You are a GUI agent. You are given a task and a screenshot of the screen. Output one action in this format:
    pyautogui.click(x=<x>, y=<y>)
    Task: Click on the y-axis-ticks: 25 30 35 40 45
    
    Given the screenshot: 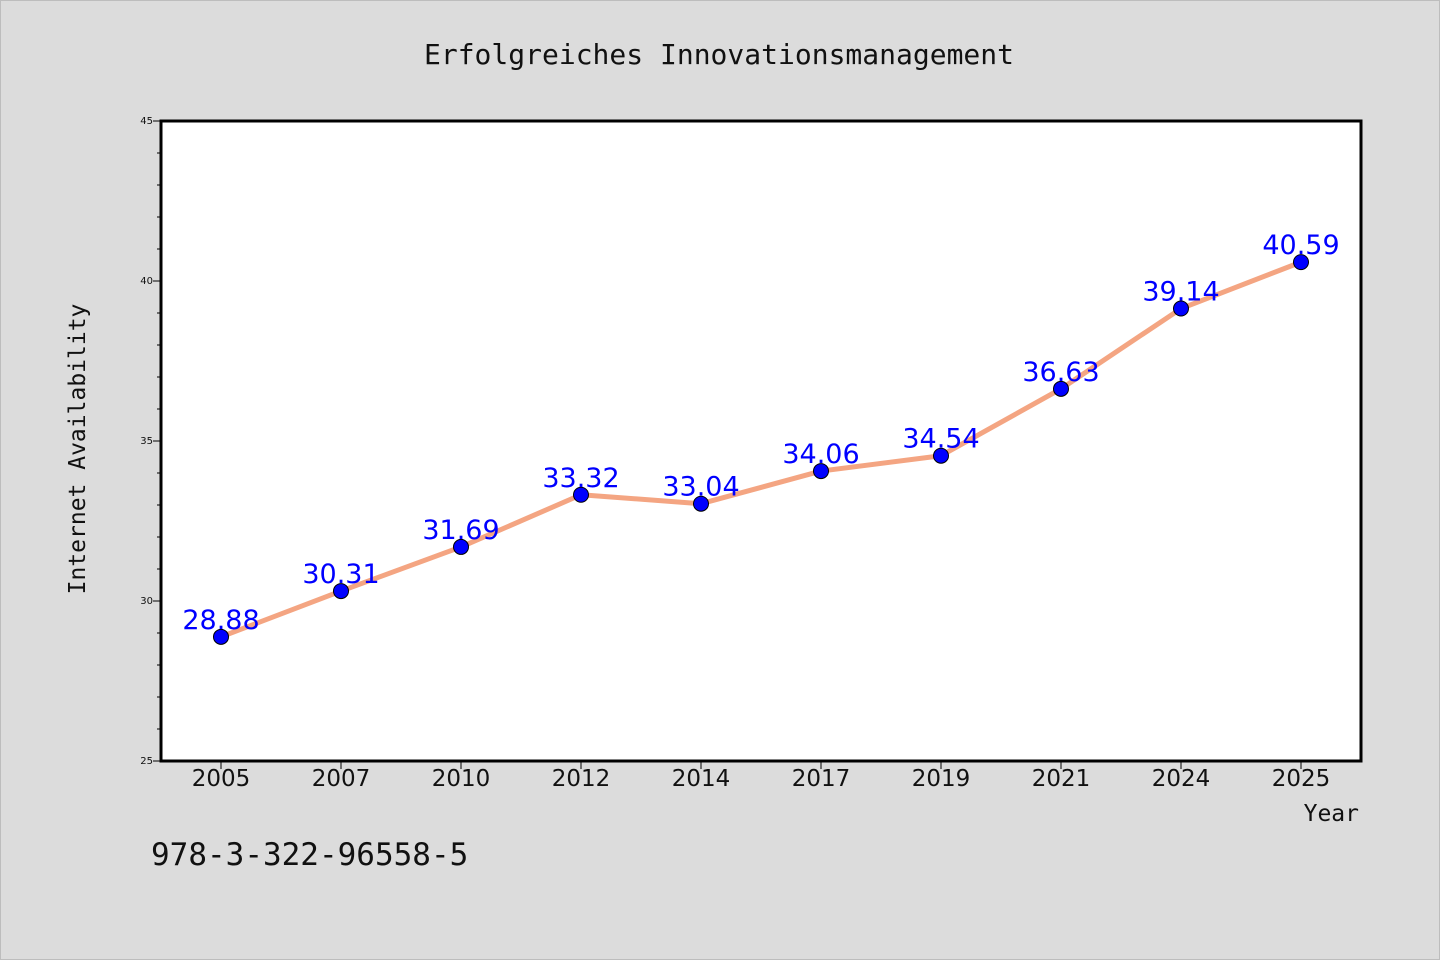 What is the action you would take?
    pyautogui.click(x=150, y=441)
    